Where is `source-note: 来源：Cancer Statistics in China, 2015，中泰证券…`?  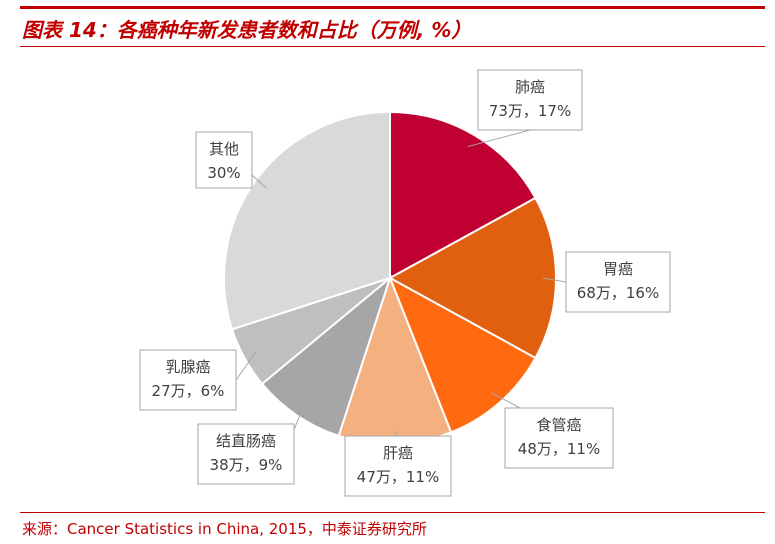 source-note: 来源：Cancer Statistics in China, 2015，中泰证券… is located at coordinates (224, 529).